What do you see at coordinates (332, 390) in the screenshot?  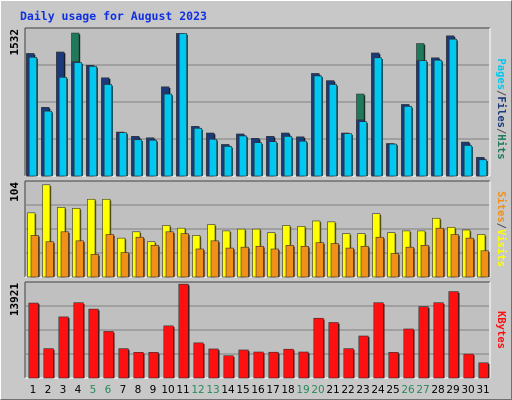 I see `x-tick-label: 21` at bounding box center [332, 390].